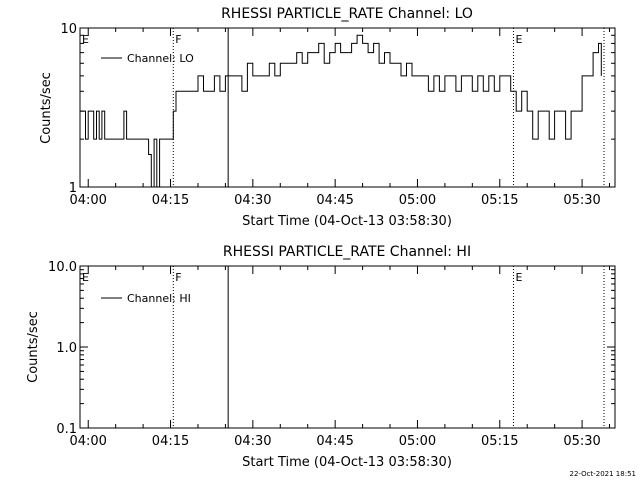  What do you see at coordinates (603, 474) in the screenshot?
I see `footer-timestamp: 22-Oct-2021 18:51` at bounding box center [603, 474].